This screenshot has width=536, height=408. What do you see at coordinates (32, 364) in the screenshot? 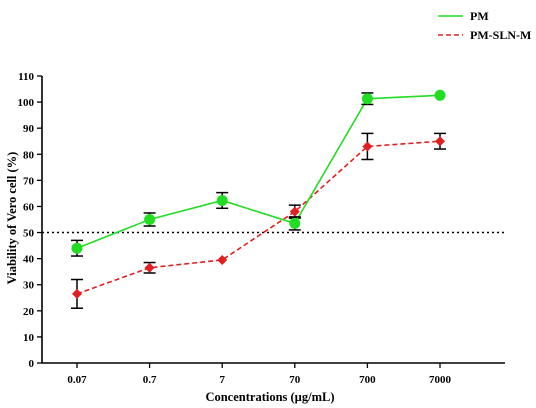
I see `y-tick-label: 0` at bounding box center [32, 364].